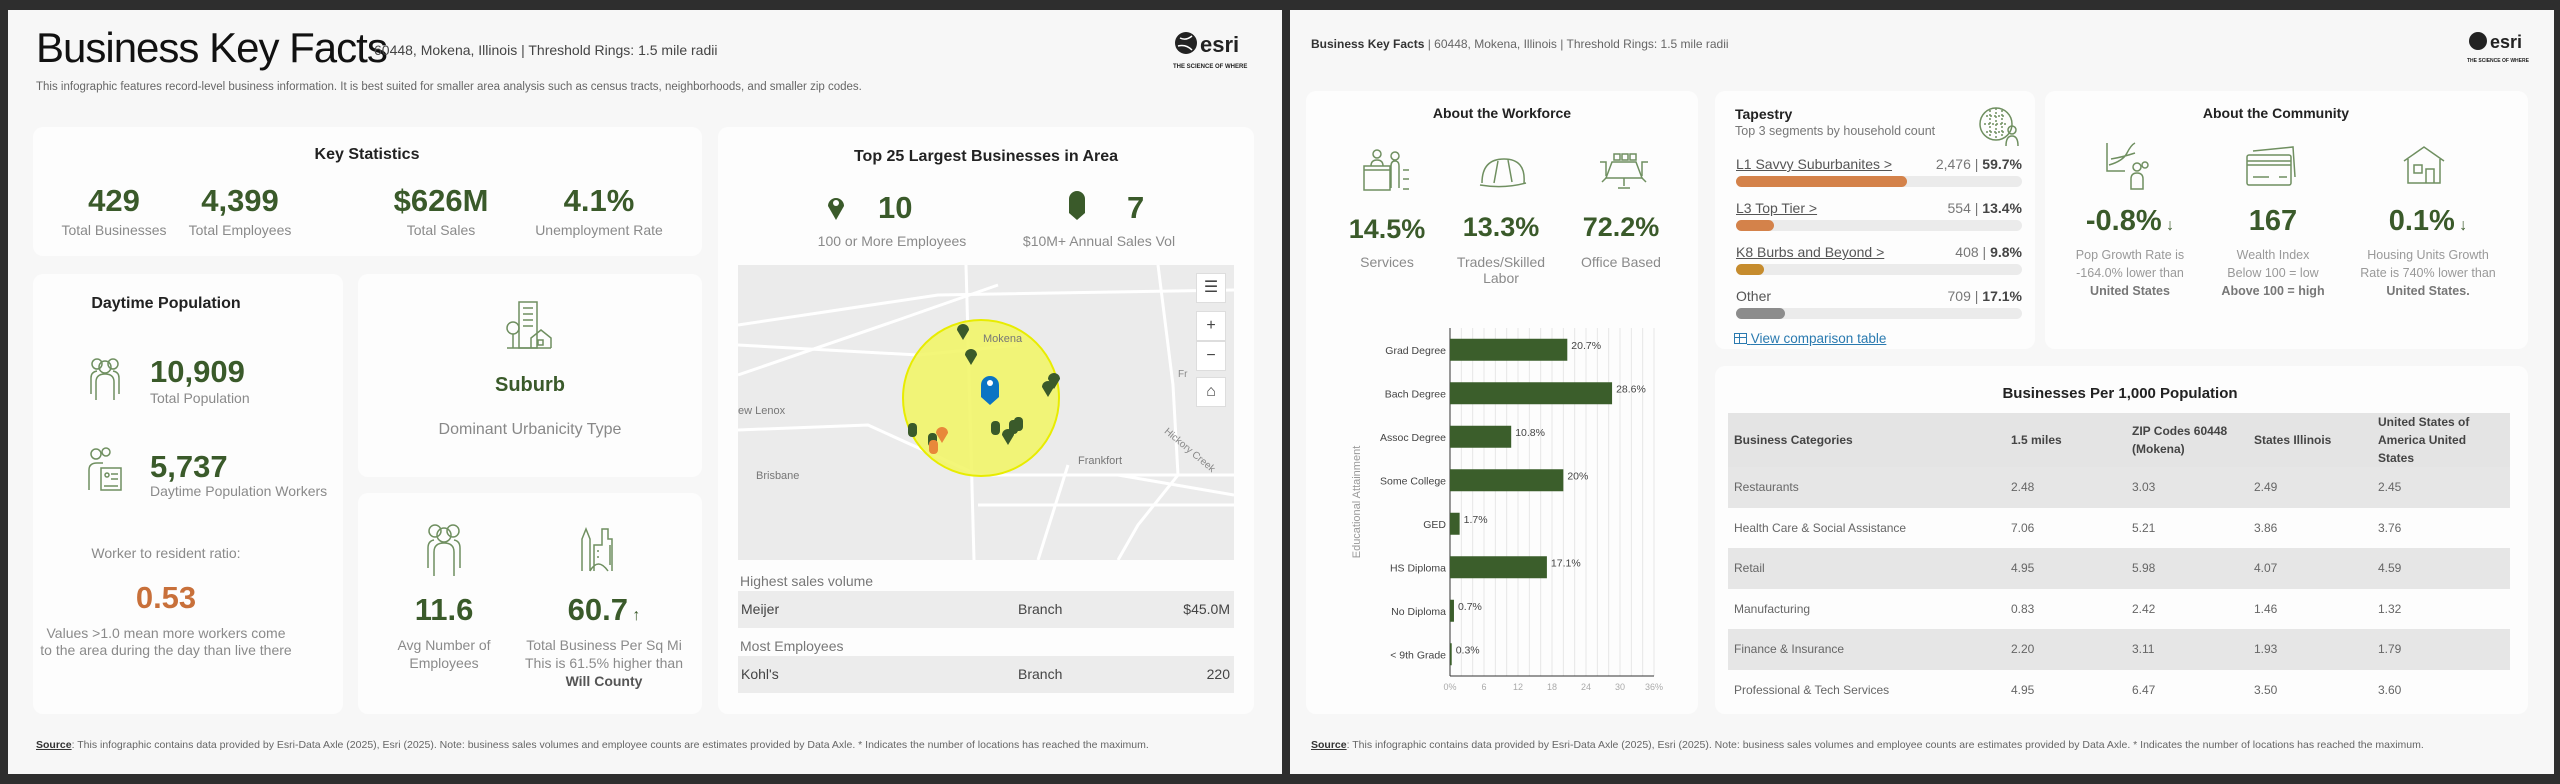  I want to click on category-label: No Diploma, so click(1418, 612).